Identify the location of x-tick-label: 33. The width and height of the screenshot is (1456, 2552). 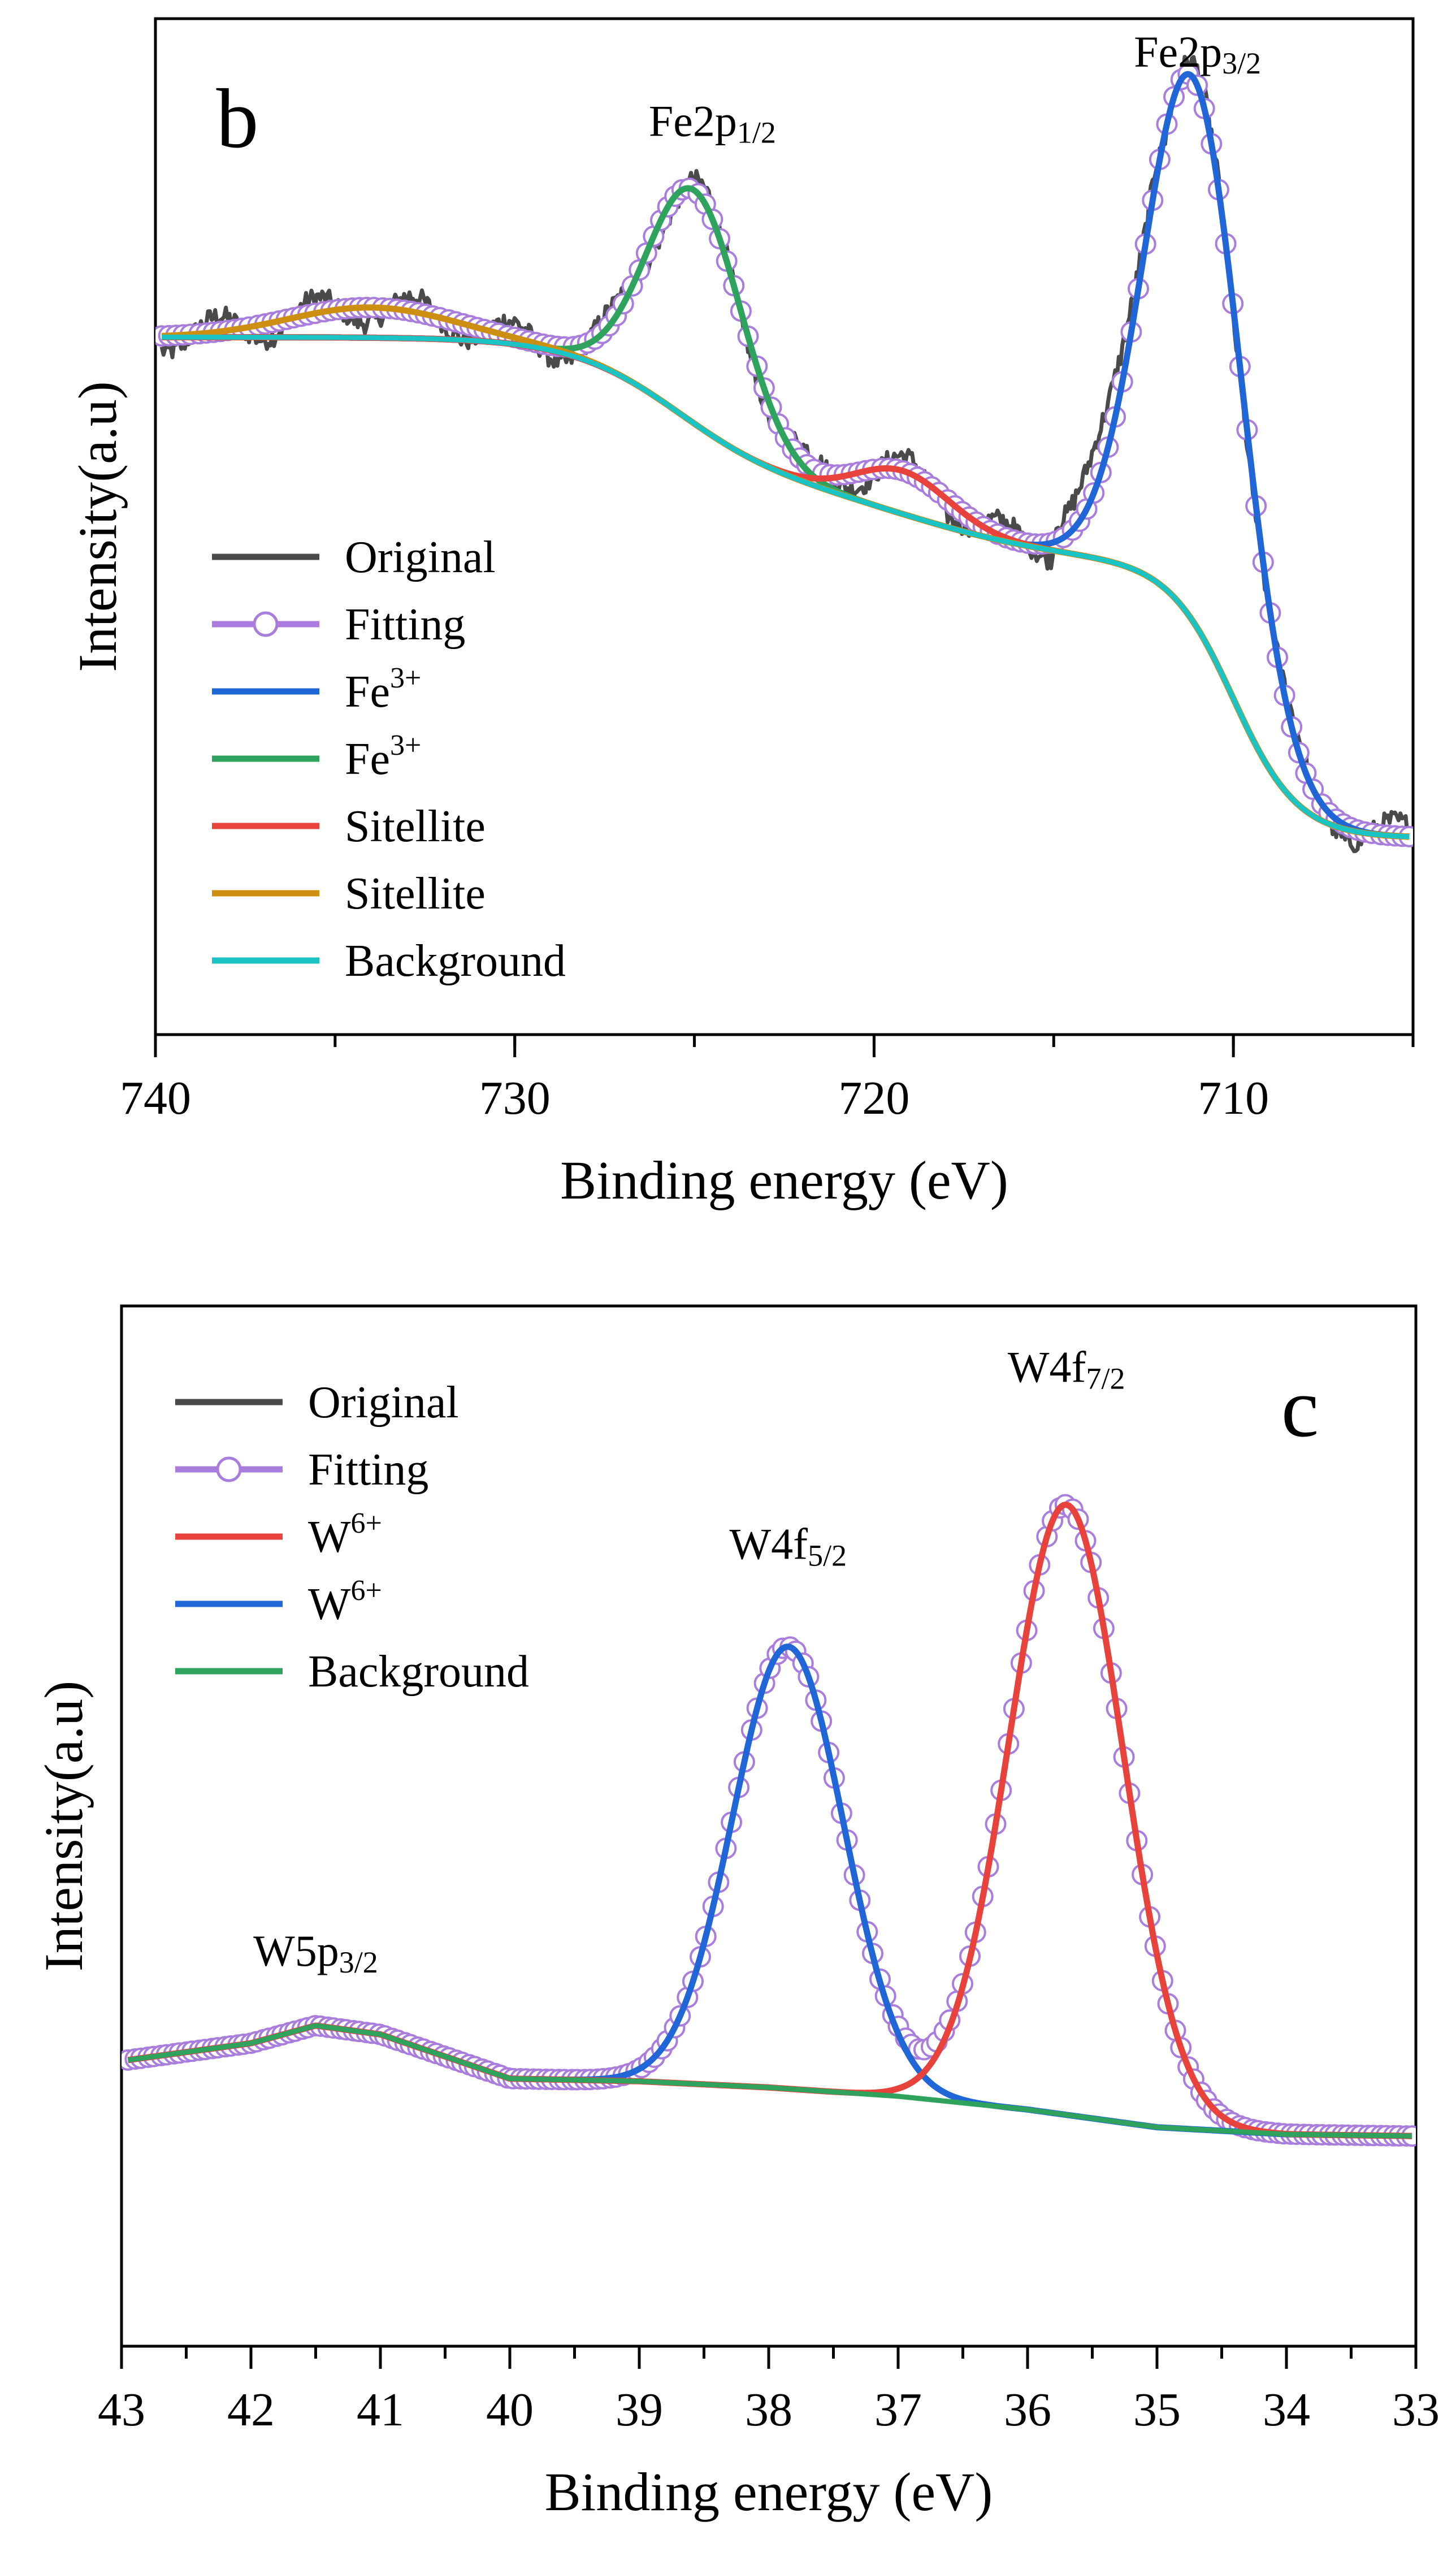
(1416, 2410).